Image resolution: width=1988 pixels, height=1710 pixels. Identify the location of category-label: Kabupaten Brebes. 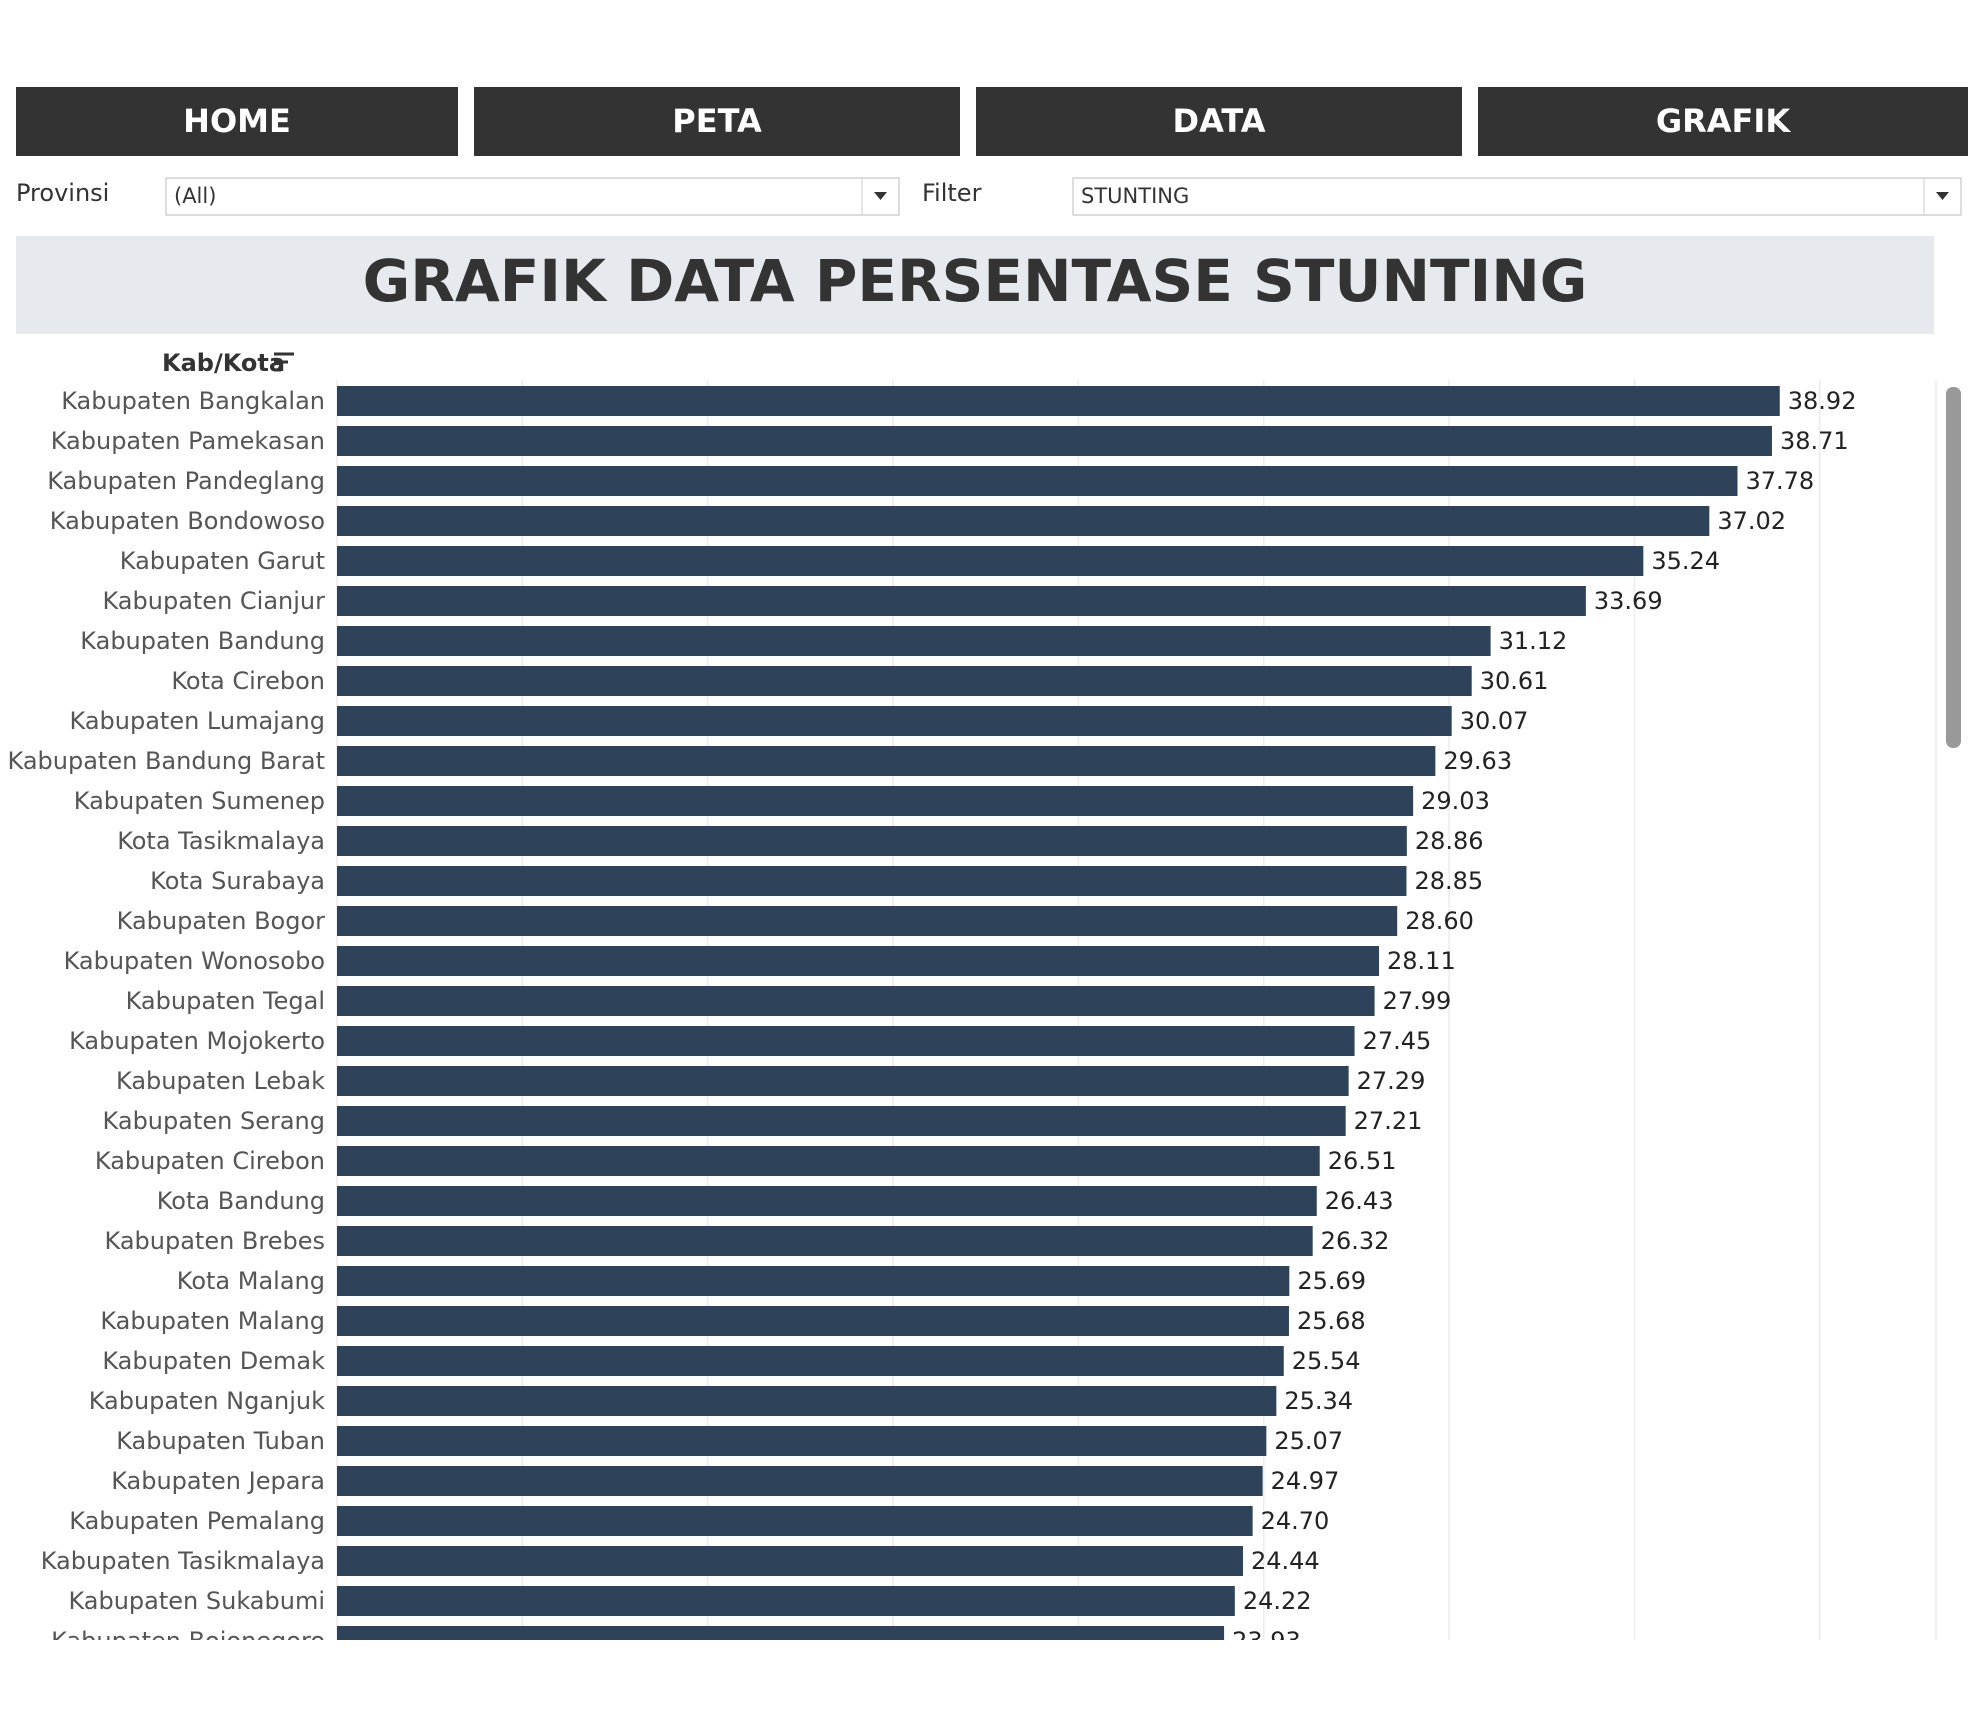
(215, 1241).